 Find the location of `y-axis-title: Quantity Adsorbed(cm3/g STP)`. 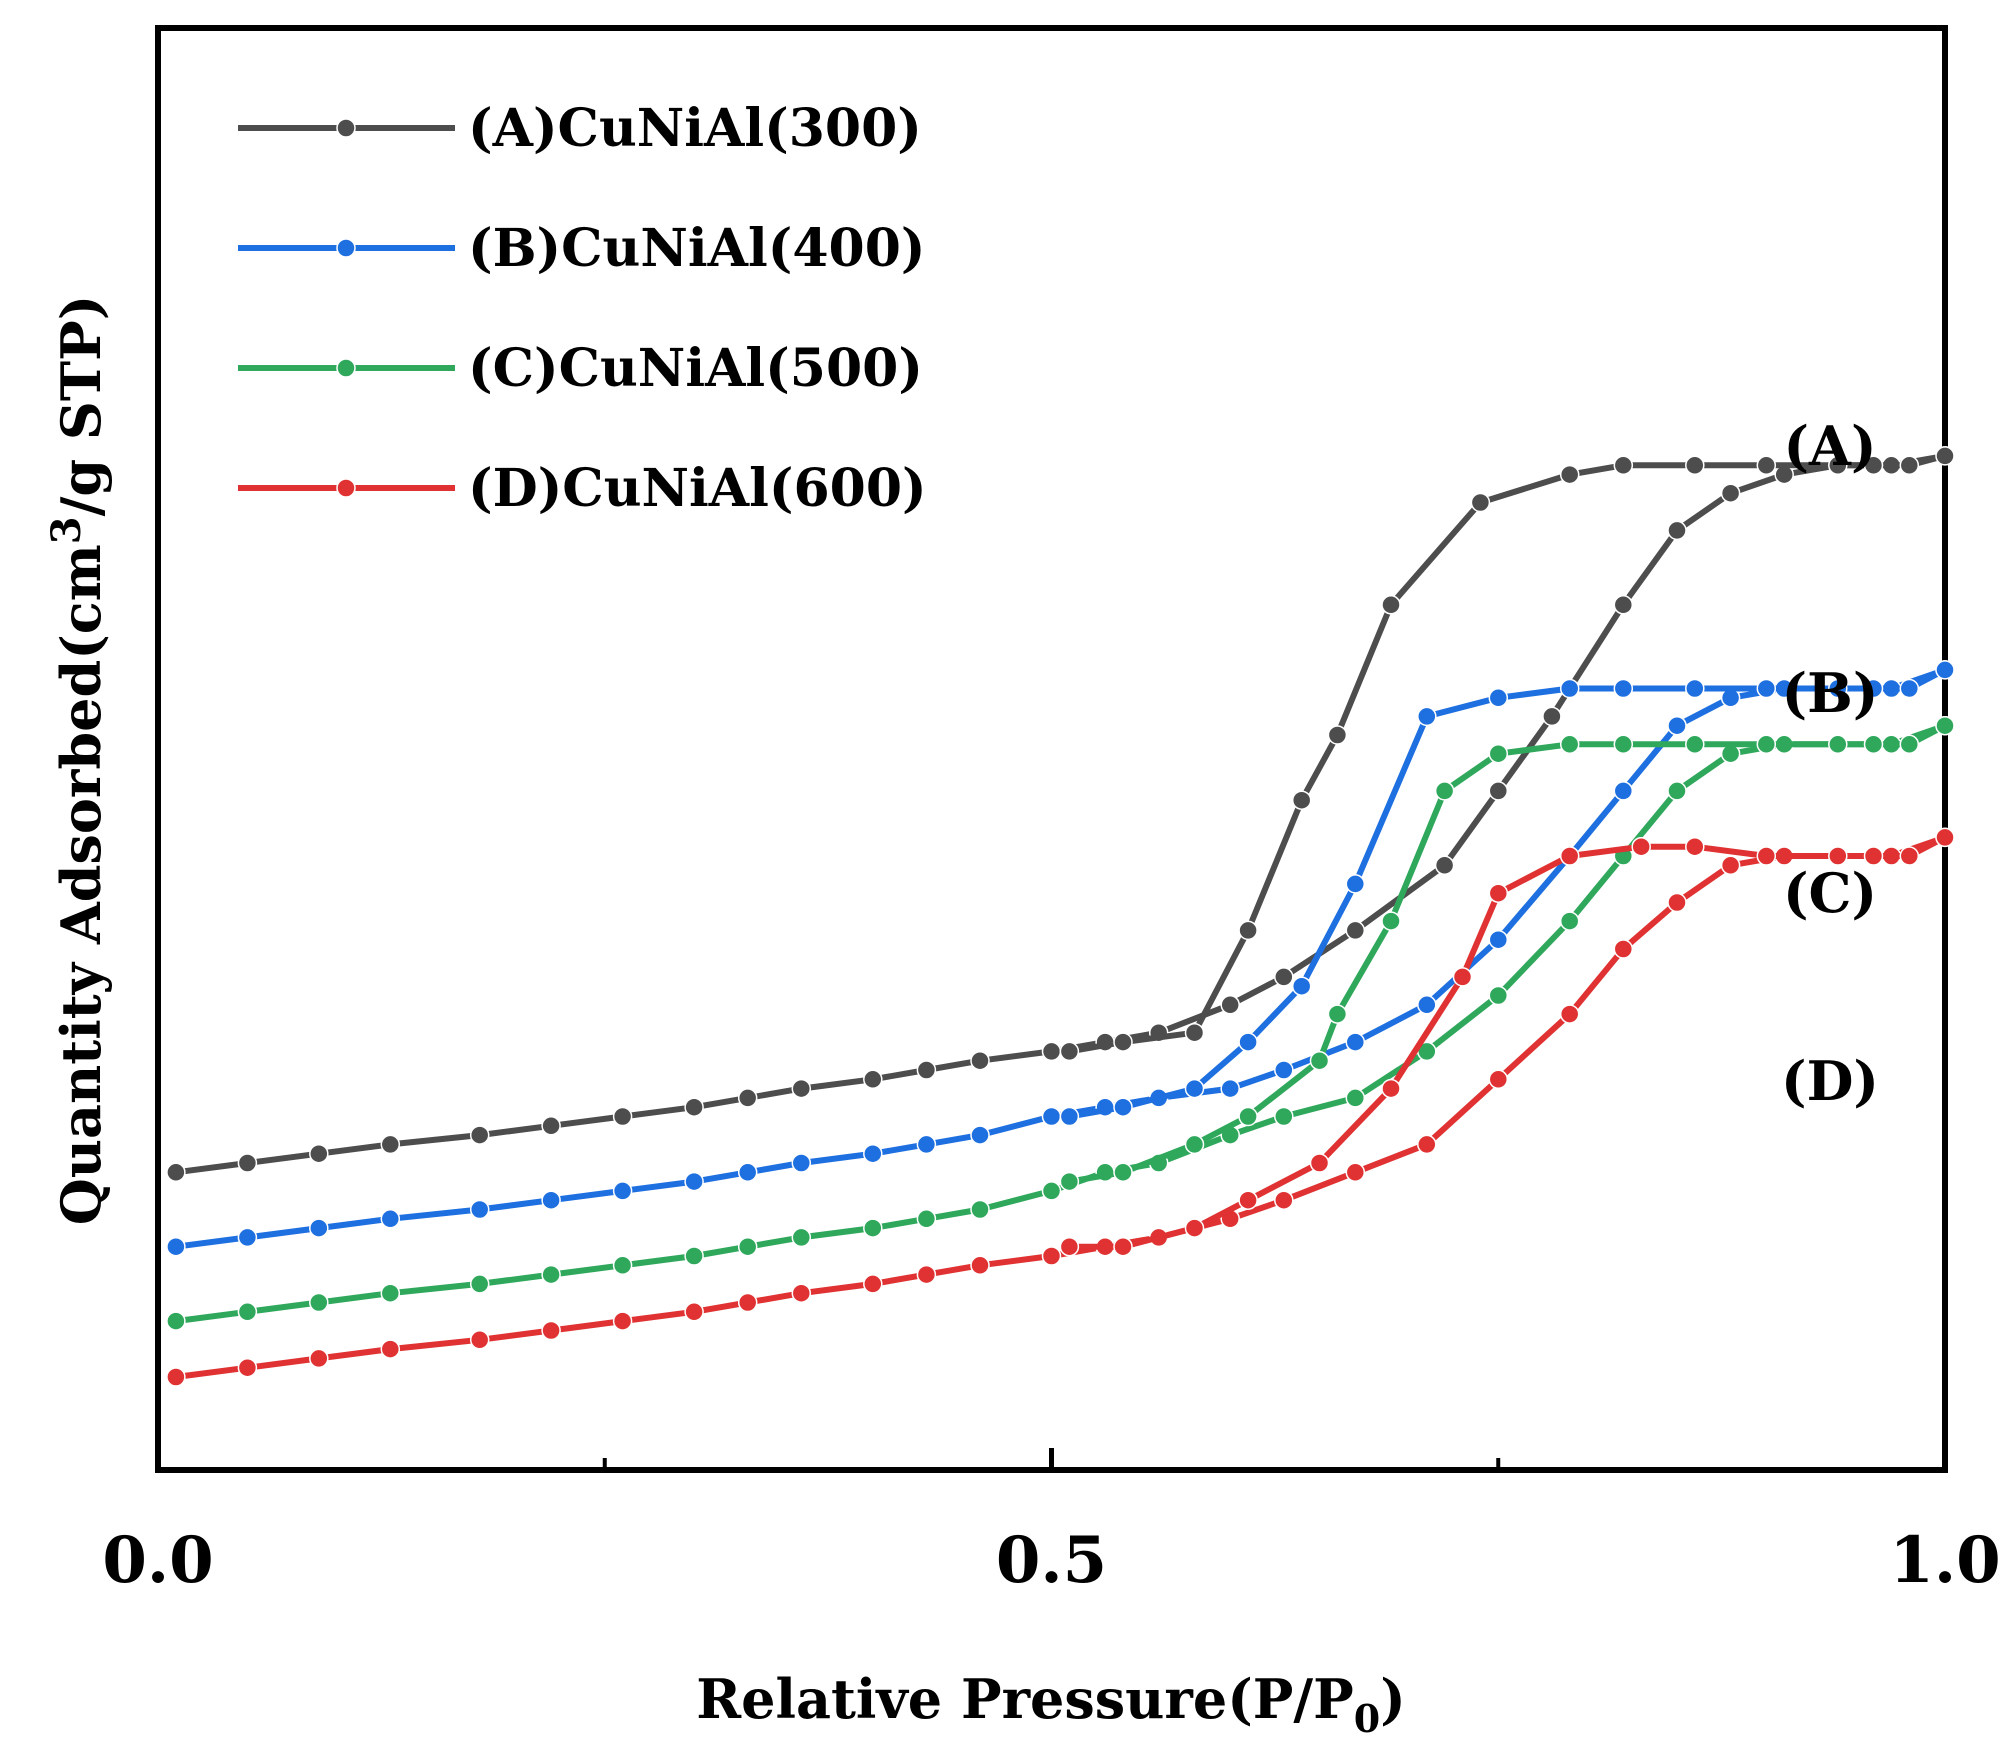

y-axis-title: Quantity Adsorbed(cm3/g STP) is located at coordinates (78, 760).